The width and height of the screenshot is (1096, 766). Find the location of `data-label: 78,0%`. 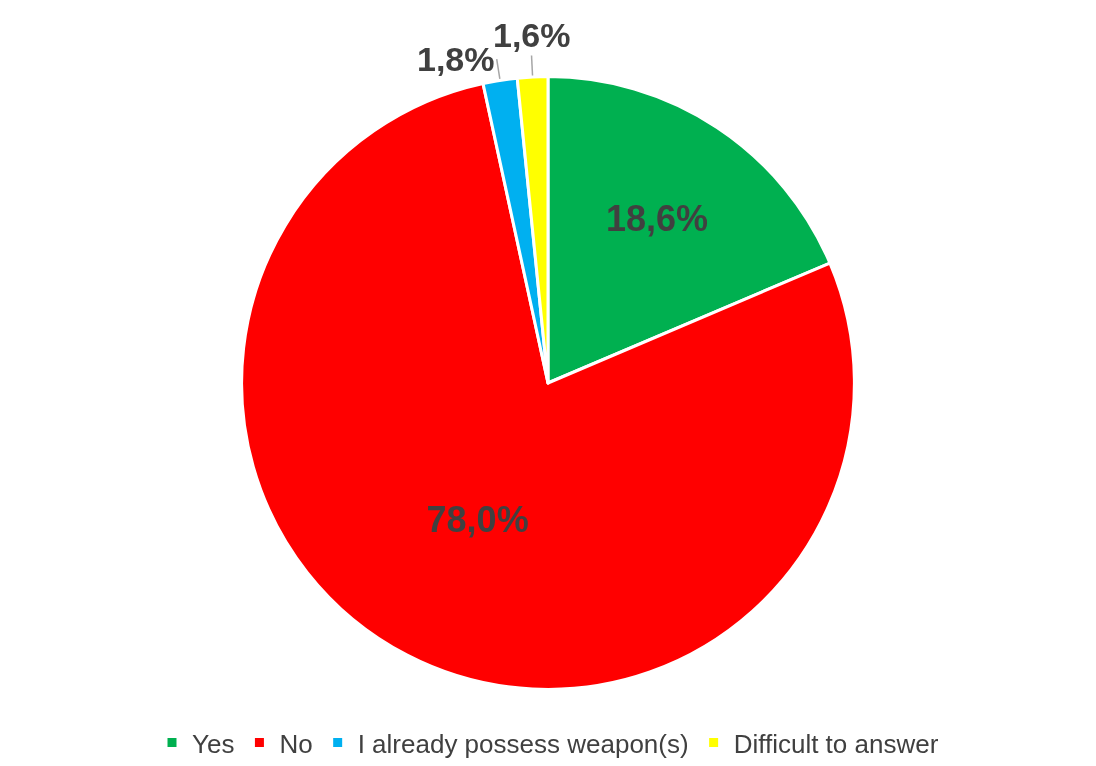

data-label: 78,0% is located at coordinates (477, 519).